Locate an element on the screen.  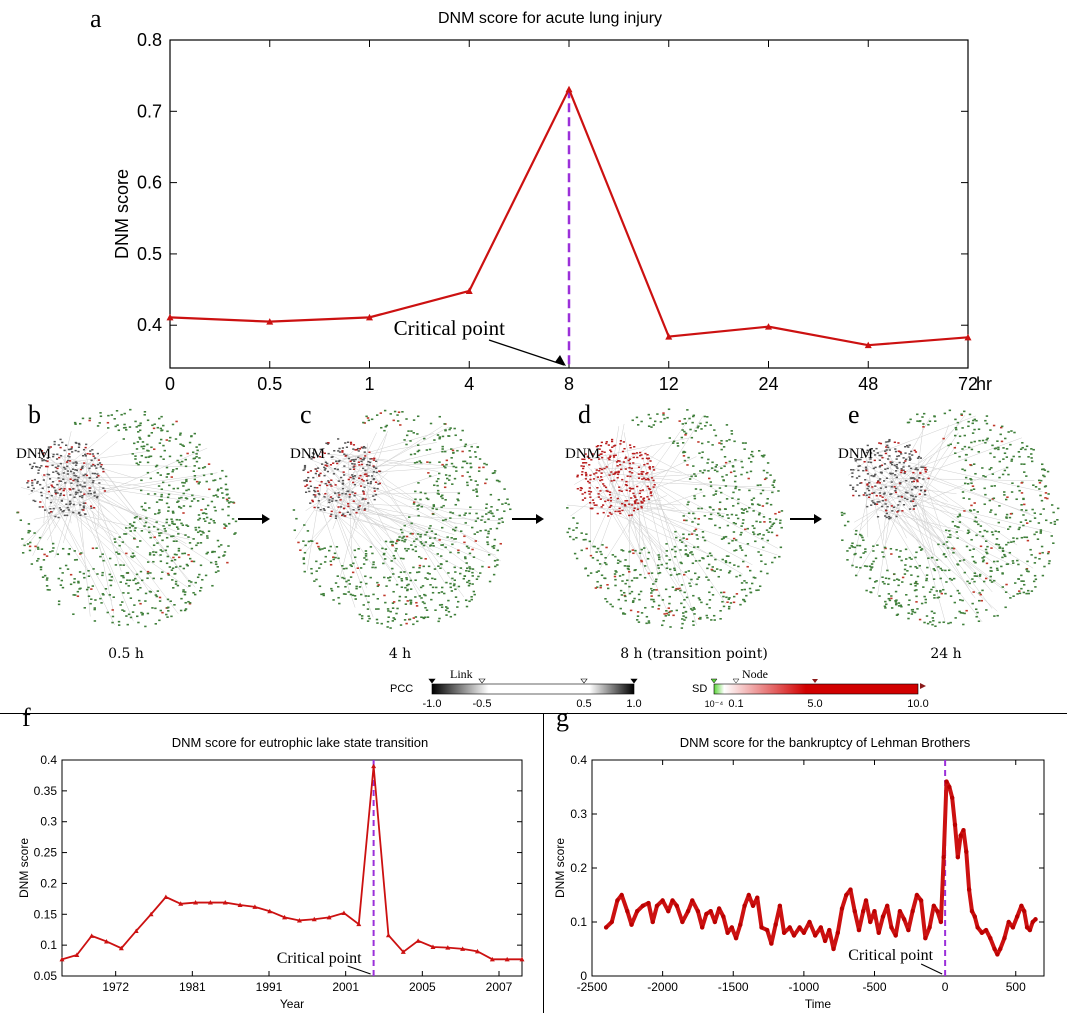
network-caption-e: 24 h is located at coordinates (946, 654).